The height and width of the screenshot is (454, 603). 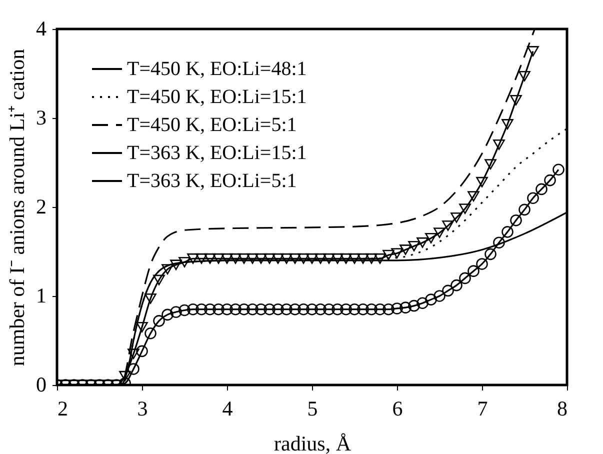 I want to click on y-tick-label: 0, so click(x=41, y=384).